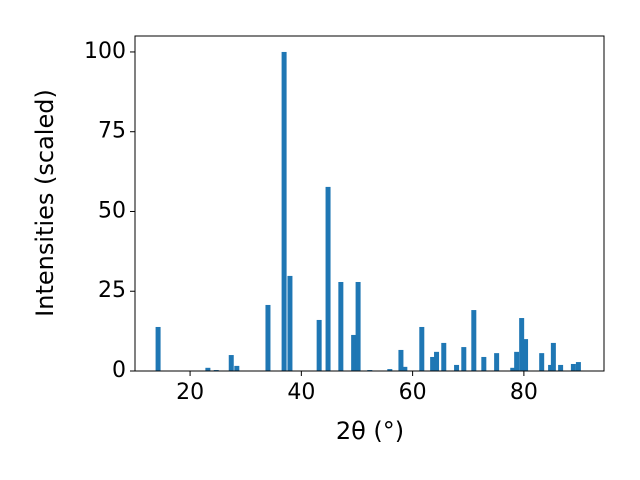 The width and height of the screenshot is (640, 480). Describe the element at coordinates (105, 51) in the screenshot. I see `y-tick-label: 100` at that location.